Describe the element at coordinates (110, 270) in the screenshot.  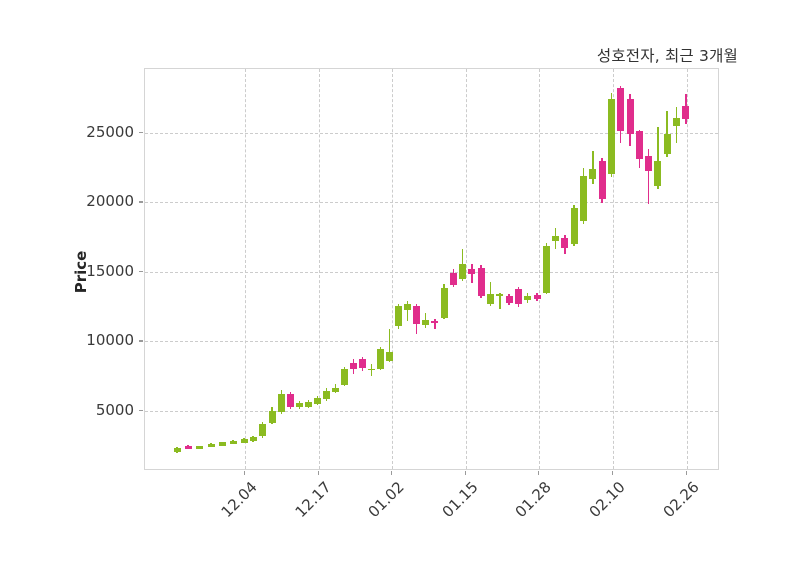
I see `y-tick-label: 15000` at that location.